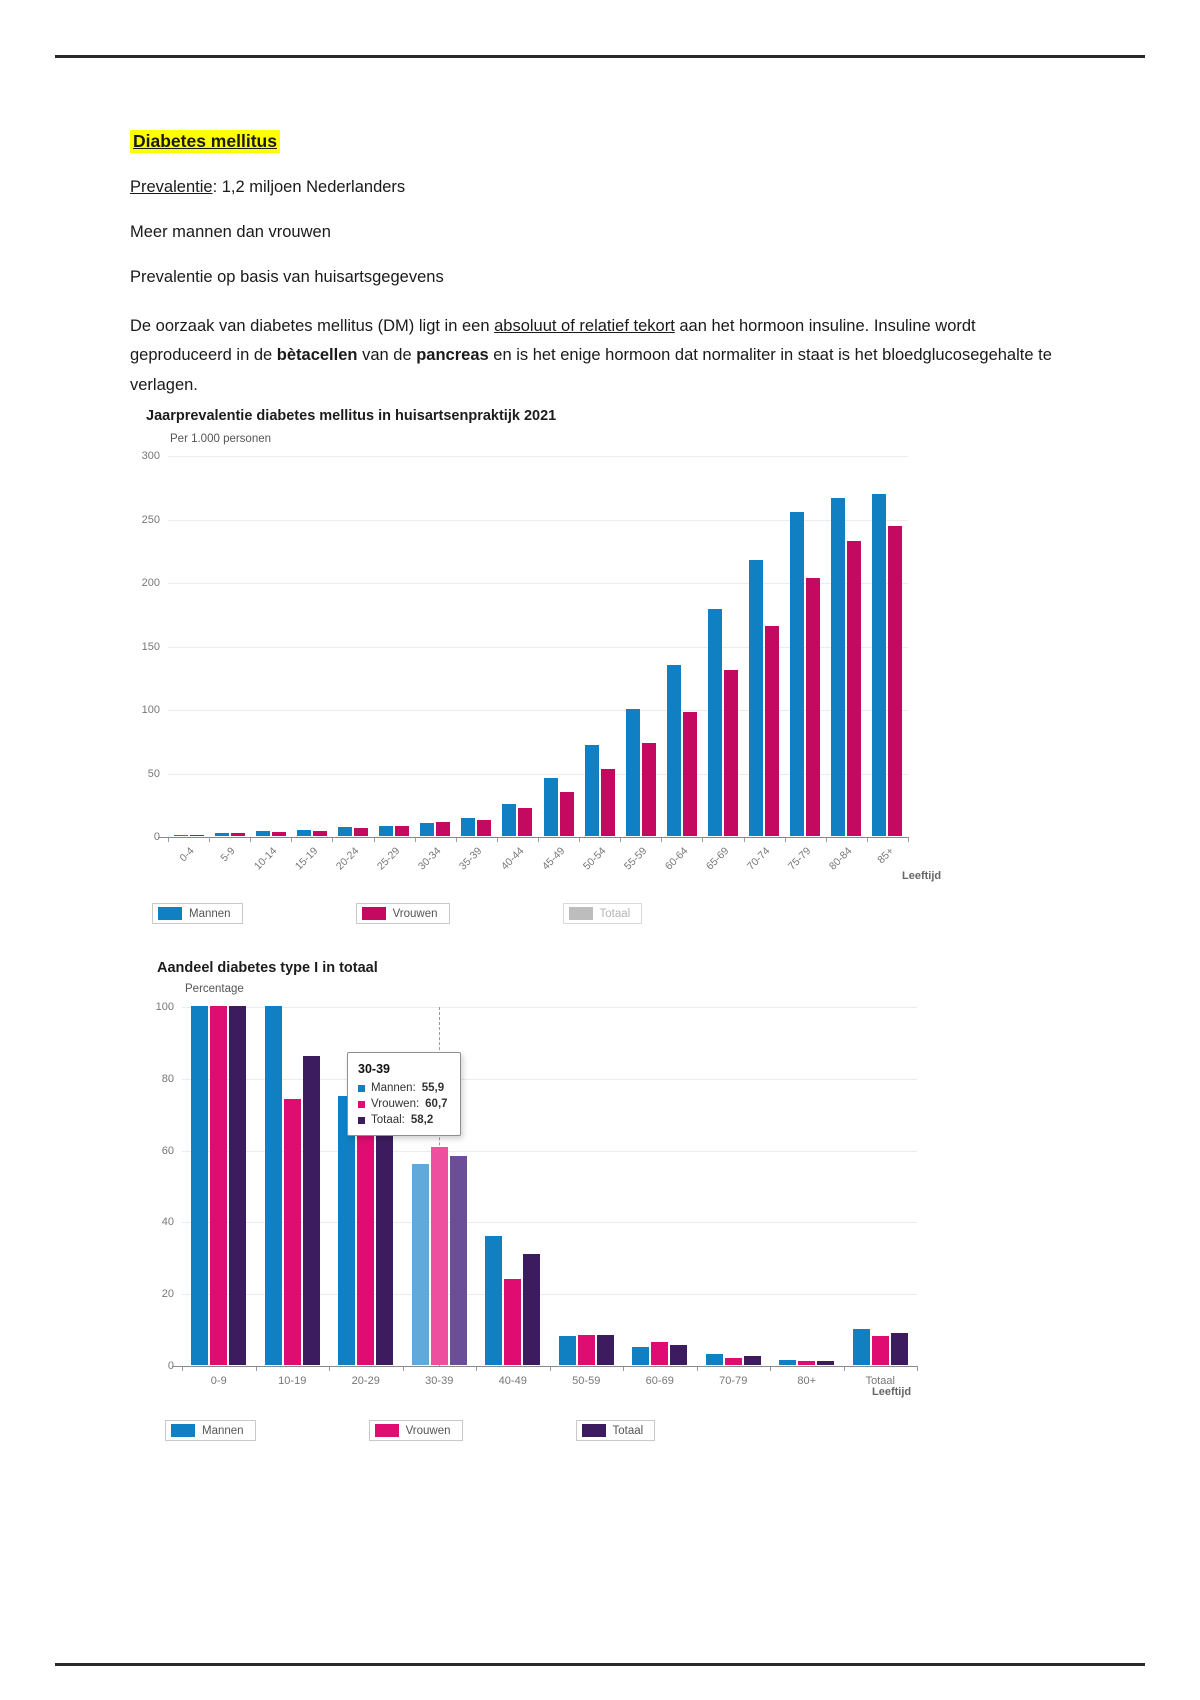 The height and width of the screenshot is (1700, 1200). I want to click on chart-title: Aandeel diabetes type I in totaal, so click(267, 968).